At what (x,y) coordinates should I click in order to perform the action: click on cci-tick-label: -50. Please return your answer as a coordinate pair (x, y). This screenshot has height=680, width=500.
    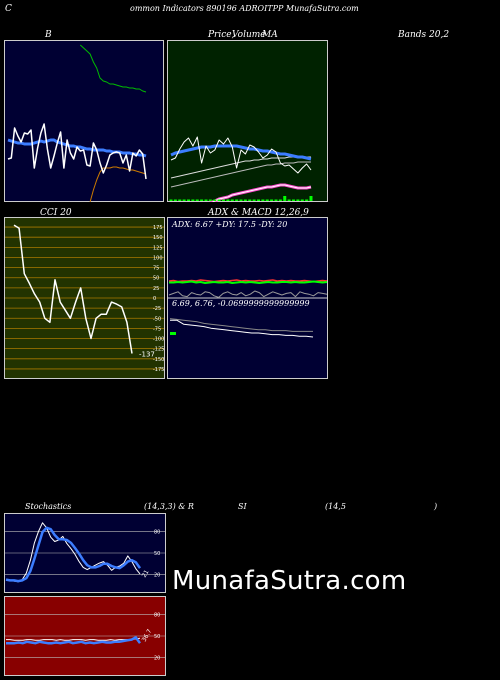
    Looking at the image, I should click on (157, 319).